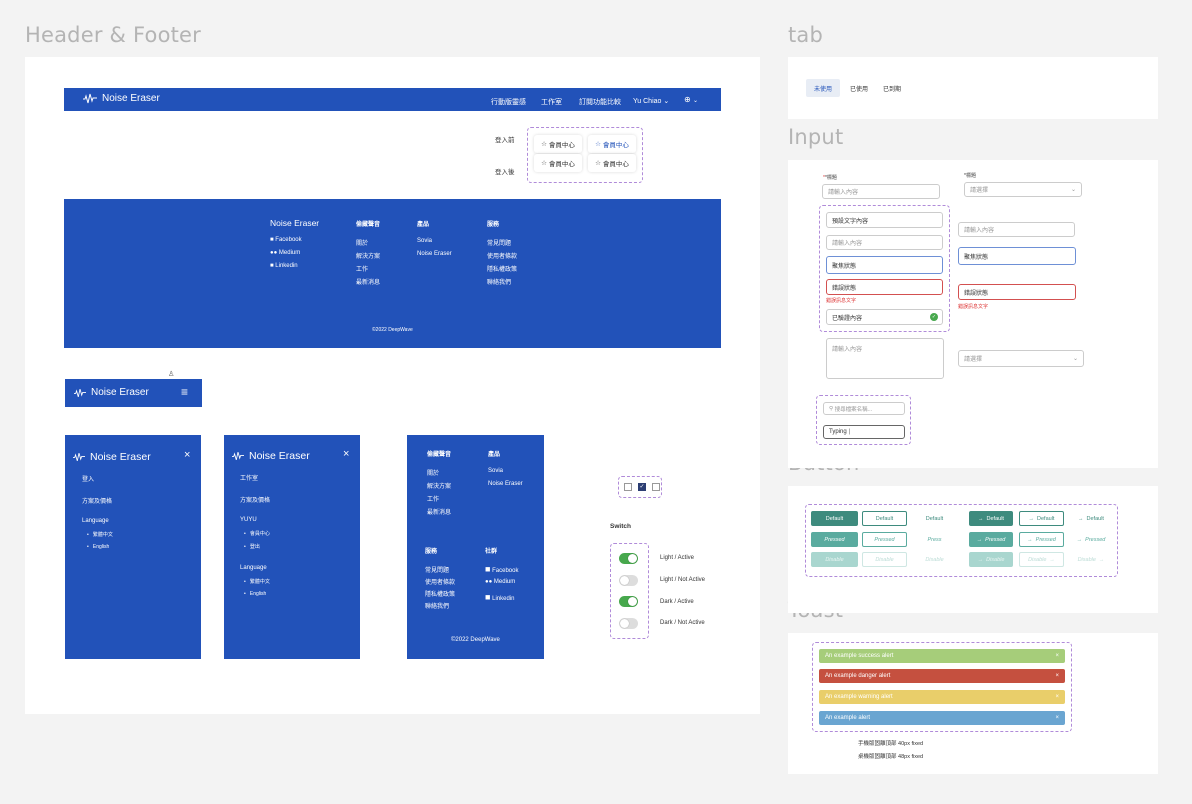 The width and height of the screenshot is (1192, 804). Describe the element at coordinates (628, 601) in the screenshot. I see `switch-dark-active` at that location.